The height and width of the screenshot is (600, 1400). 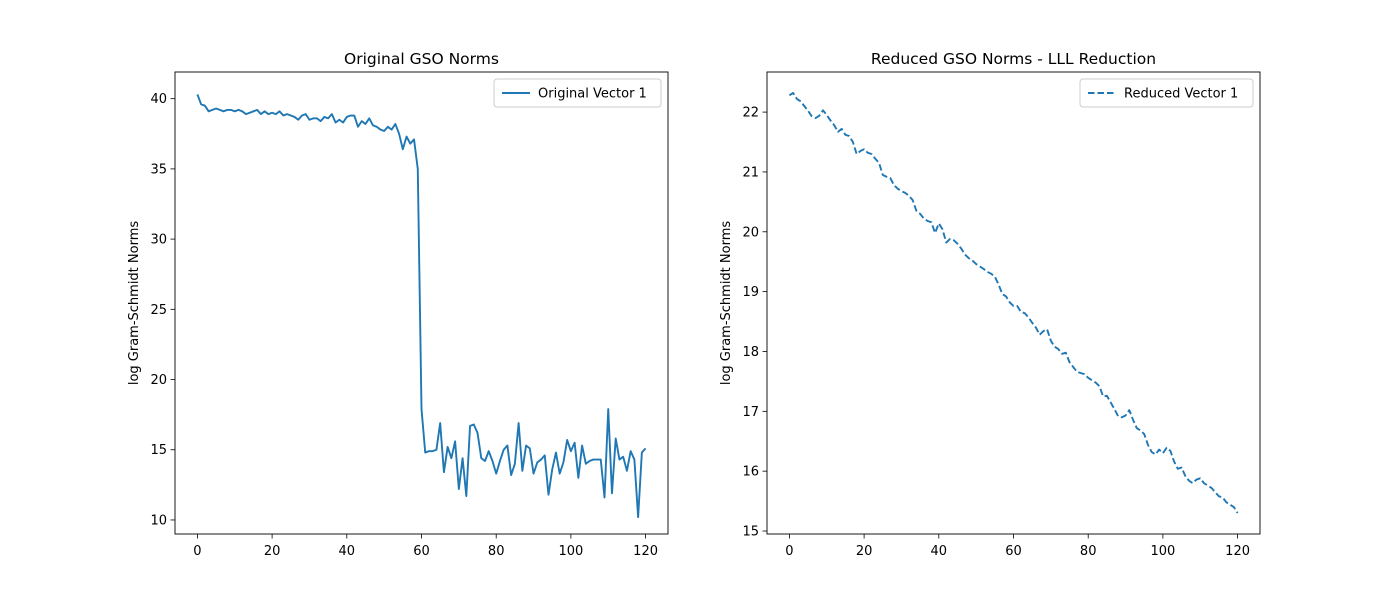 I want to click on legend-label: Reduced Vector 1, so click(x=1181, y=94).